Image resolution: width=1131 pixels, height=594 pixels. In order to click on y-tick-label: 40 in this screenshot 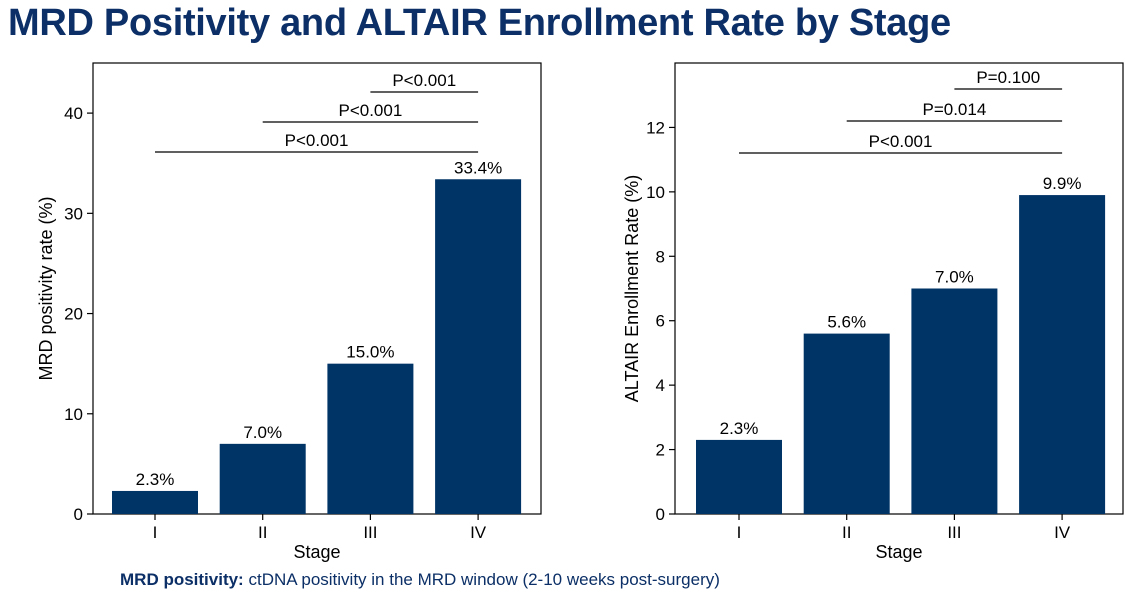, I will do `click(73, 113)`.